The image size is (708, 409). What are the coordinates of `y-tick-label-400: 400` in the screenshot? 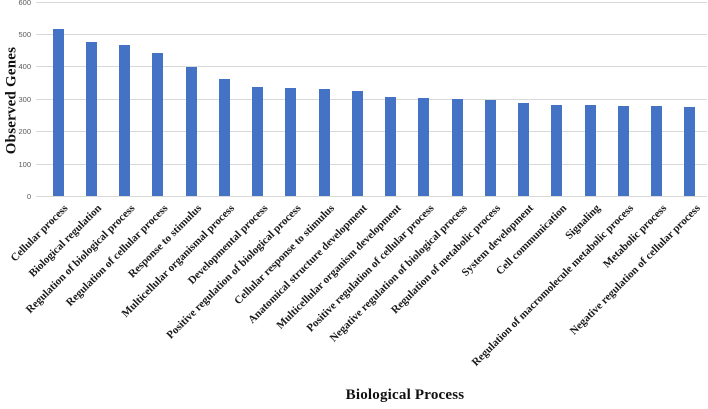 It's located at (24, 67).